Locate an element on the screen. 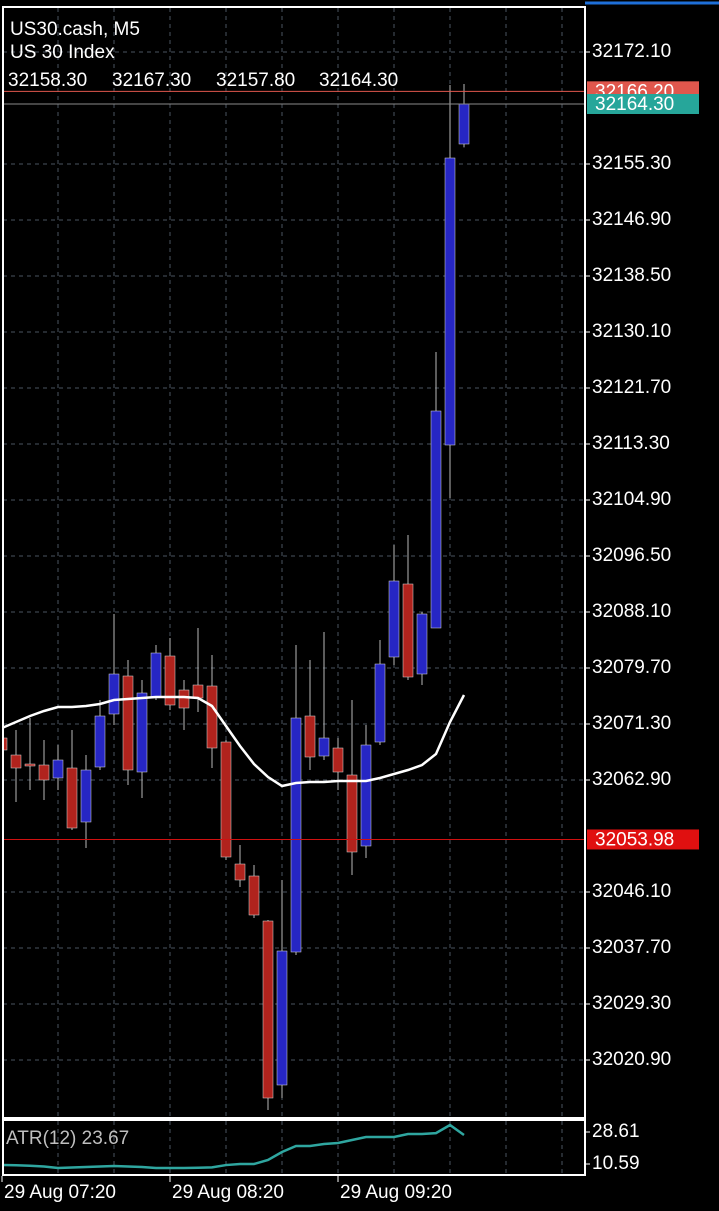  ohlc-high: 32167.30 is located at coordinates (151, 80).